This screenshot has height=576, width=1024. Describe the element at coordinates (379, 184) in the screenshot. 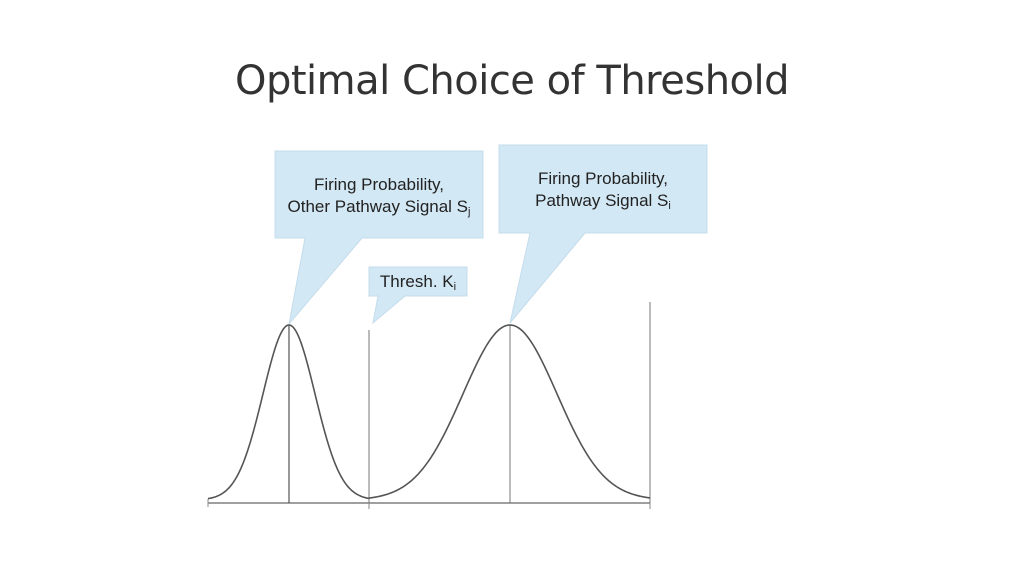

I see `callout-other-pathway-line1: Firing Probability,` at that location.